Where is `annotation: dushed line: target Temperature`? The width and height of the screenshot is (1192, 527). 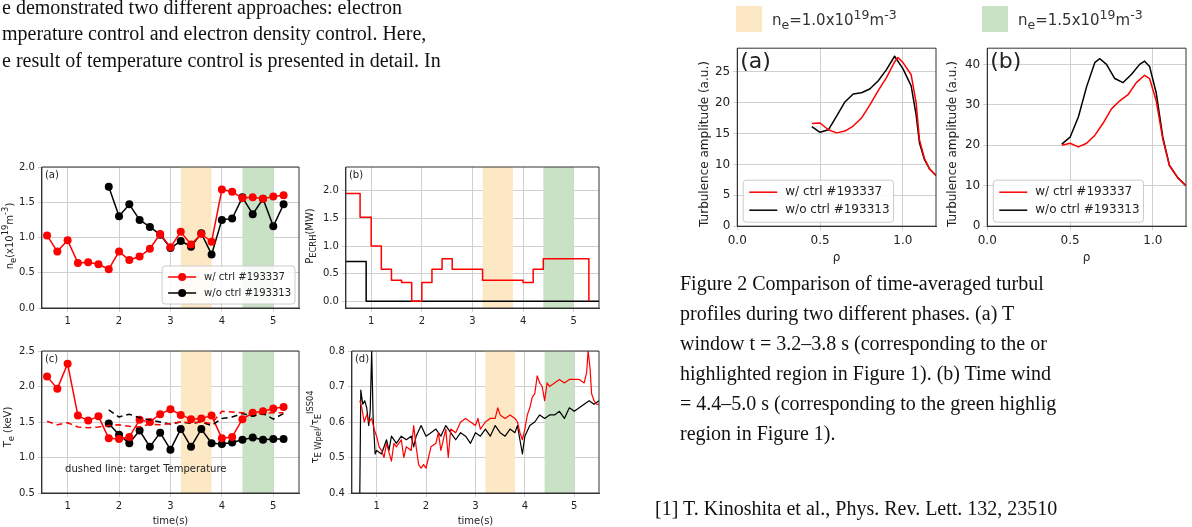
annotation: dushed line: target Temperature is located at coordinates (146, 469).